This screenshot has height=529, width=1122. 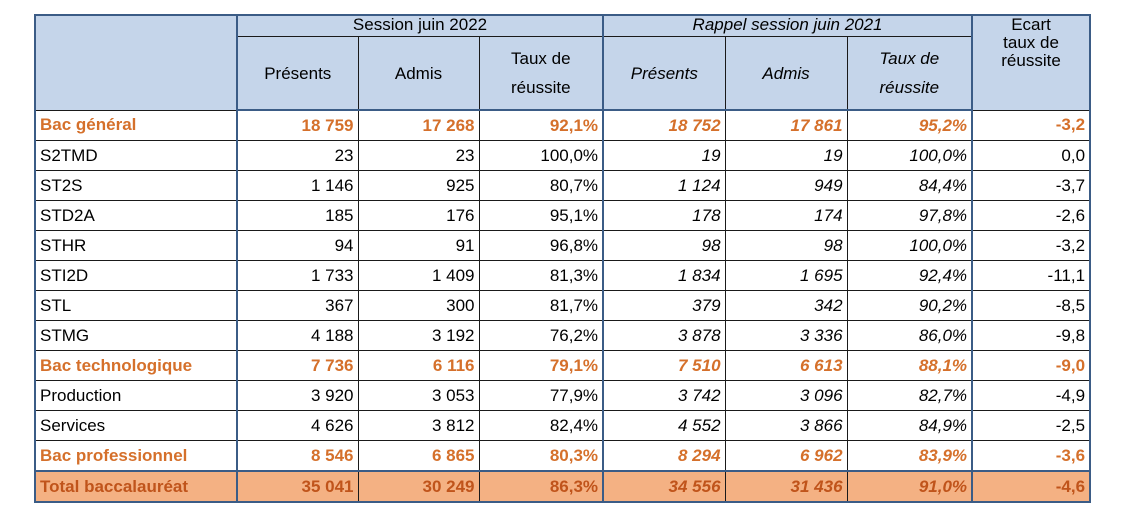 I want to click on table-row: ST2S 1 146 925 80,7% 1 124 949 84,4% -3,7, so click(x=562, y=185).